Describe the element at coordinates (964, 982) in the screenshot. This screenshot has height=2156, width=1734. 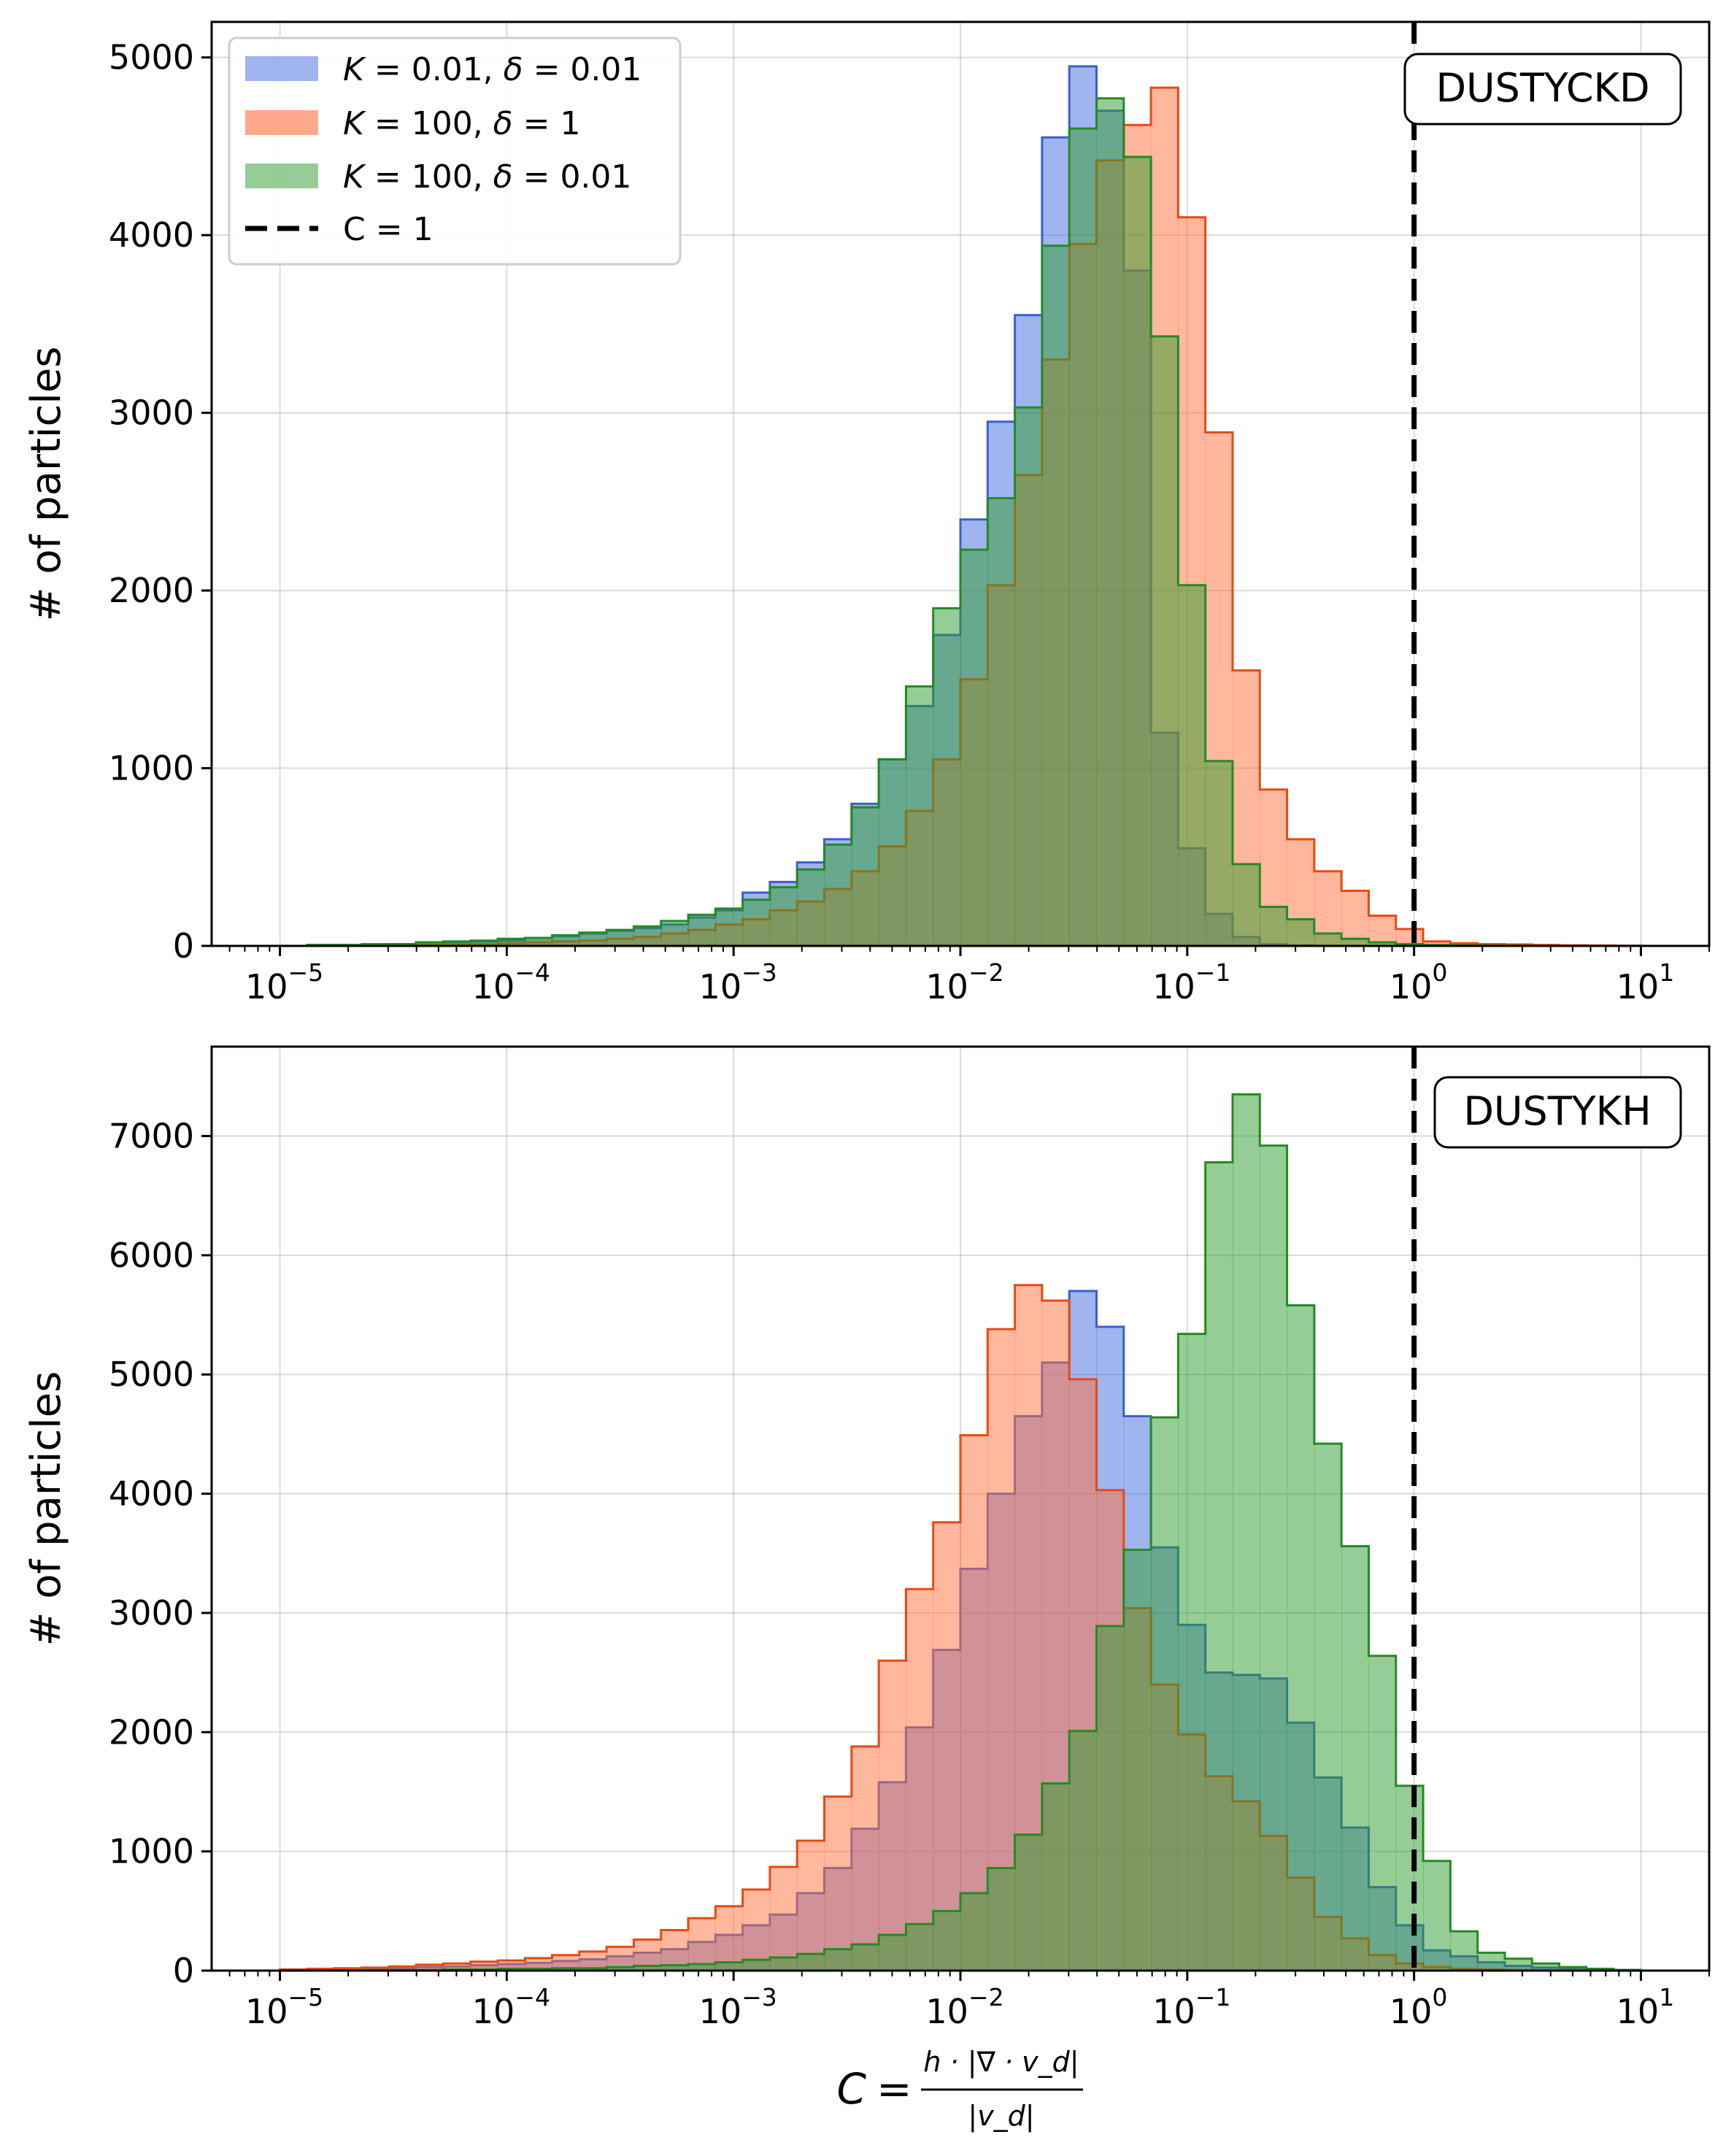
I see `x-tick-label: 10⁻²` at that location.